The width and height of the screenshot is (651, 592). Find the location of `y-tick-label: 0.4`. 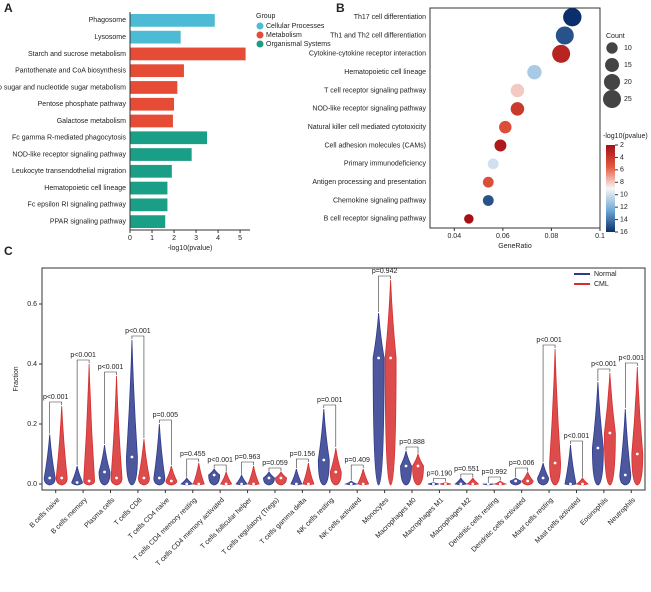

y-tick-label: 0.4 is located at coordinates (32, 364).